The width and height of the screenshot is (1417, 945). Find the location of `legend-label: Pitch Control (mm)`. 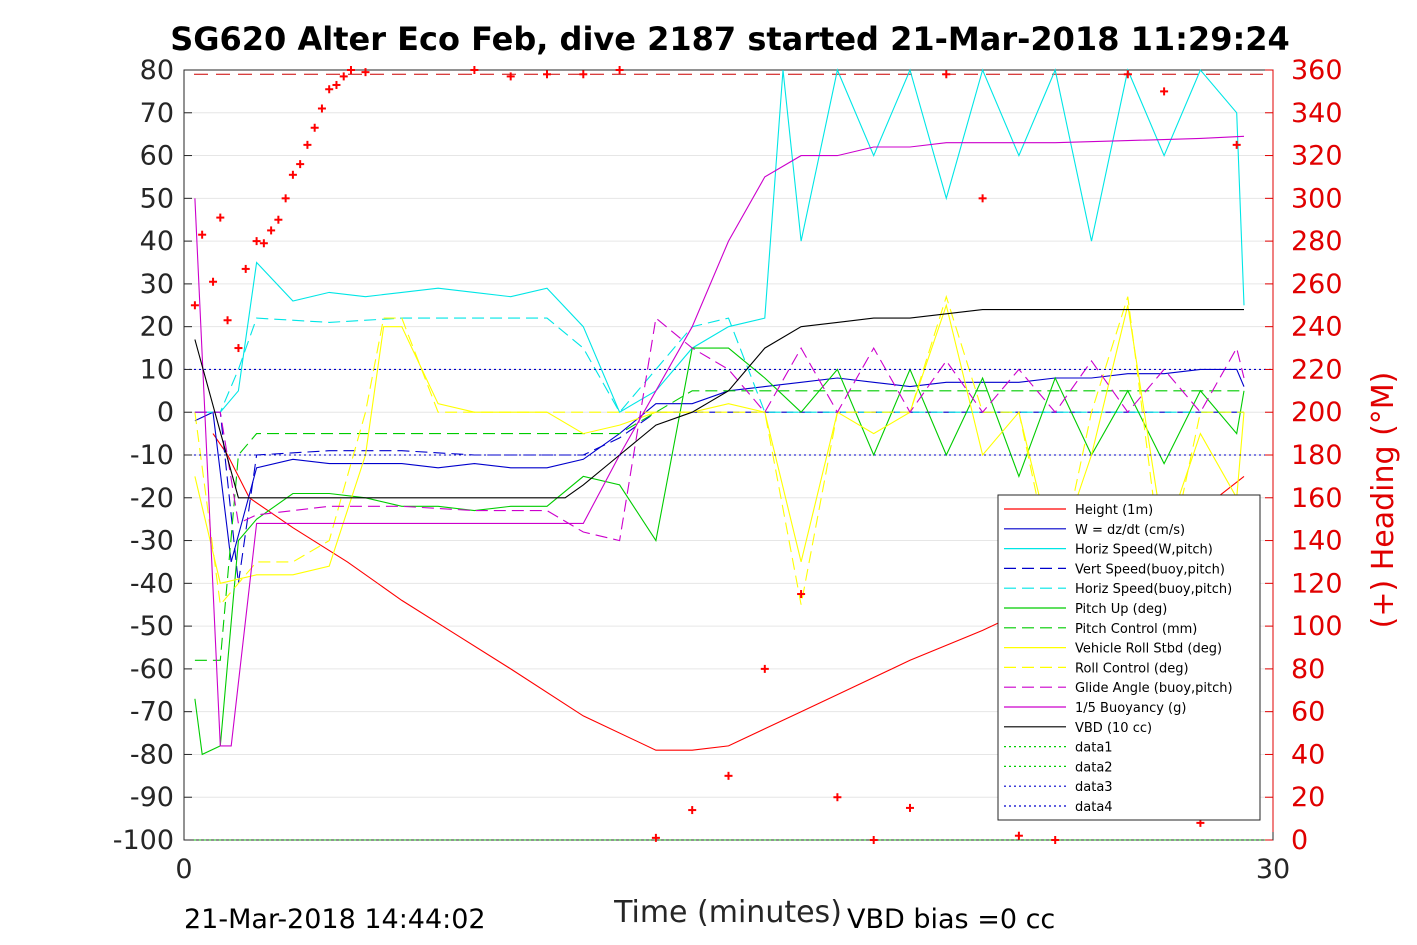

legend-label: Pitch Control (mm) is located at coordinates (1136, 629).